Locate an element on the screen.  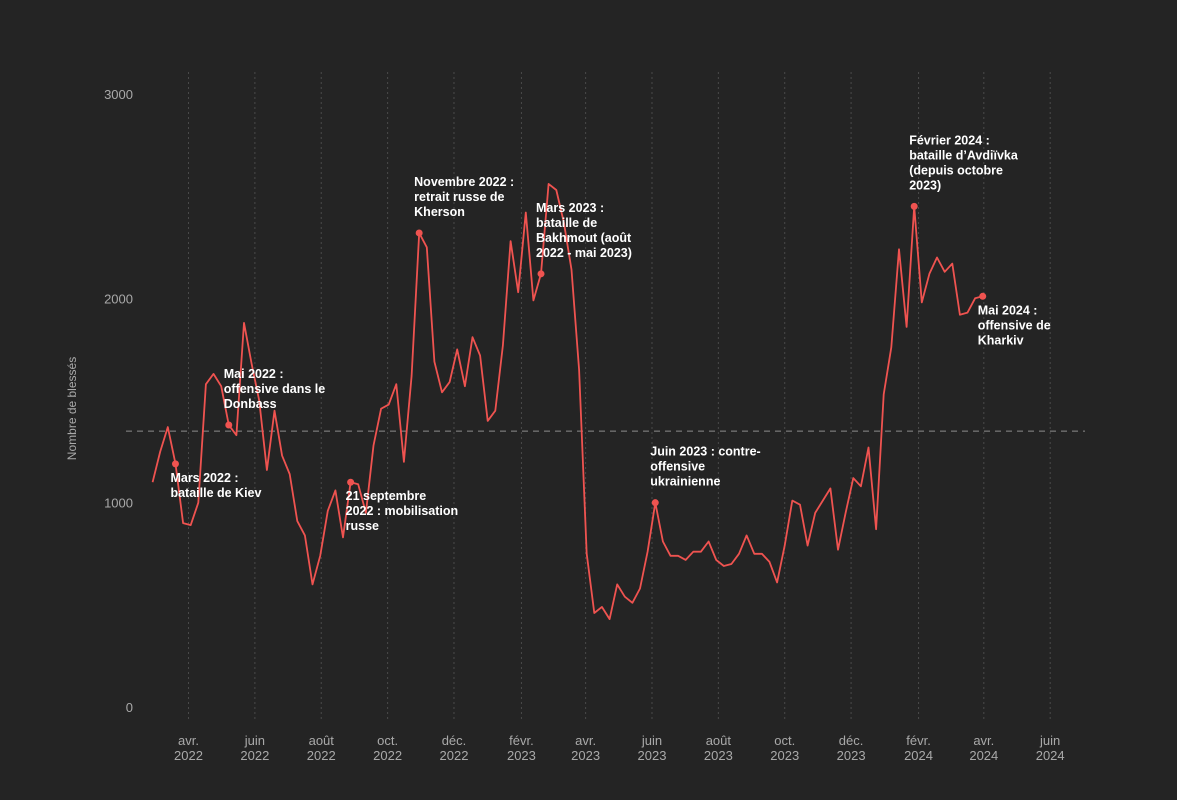
annotation-text: Donbass is located at coordinates (250, 404).